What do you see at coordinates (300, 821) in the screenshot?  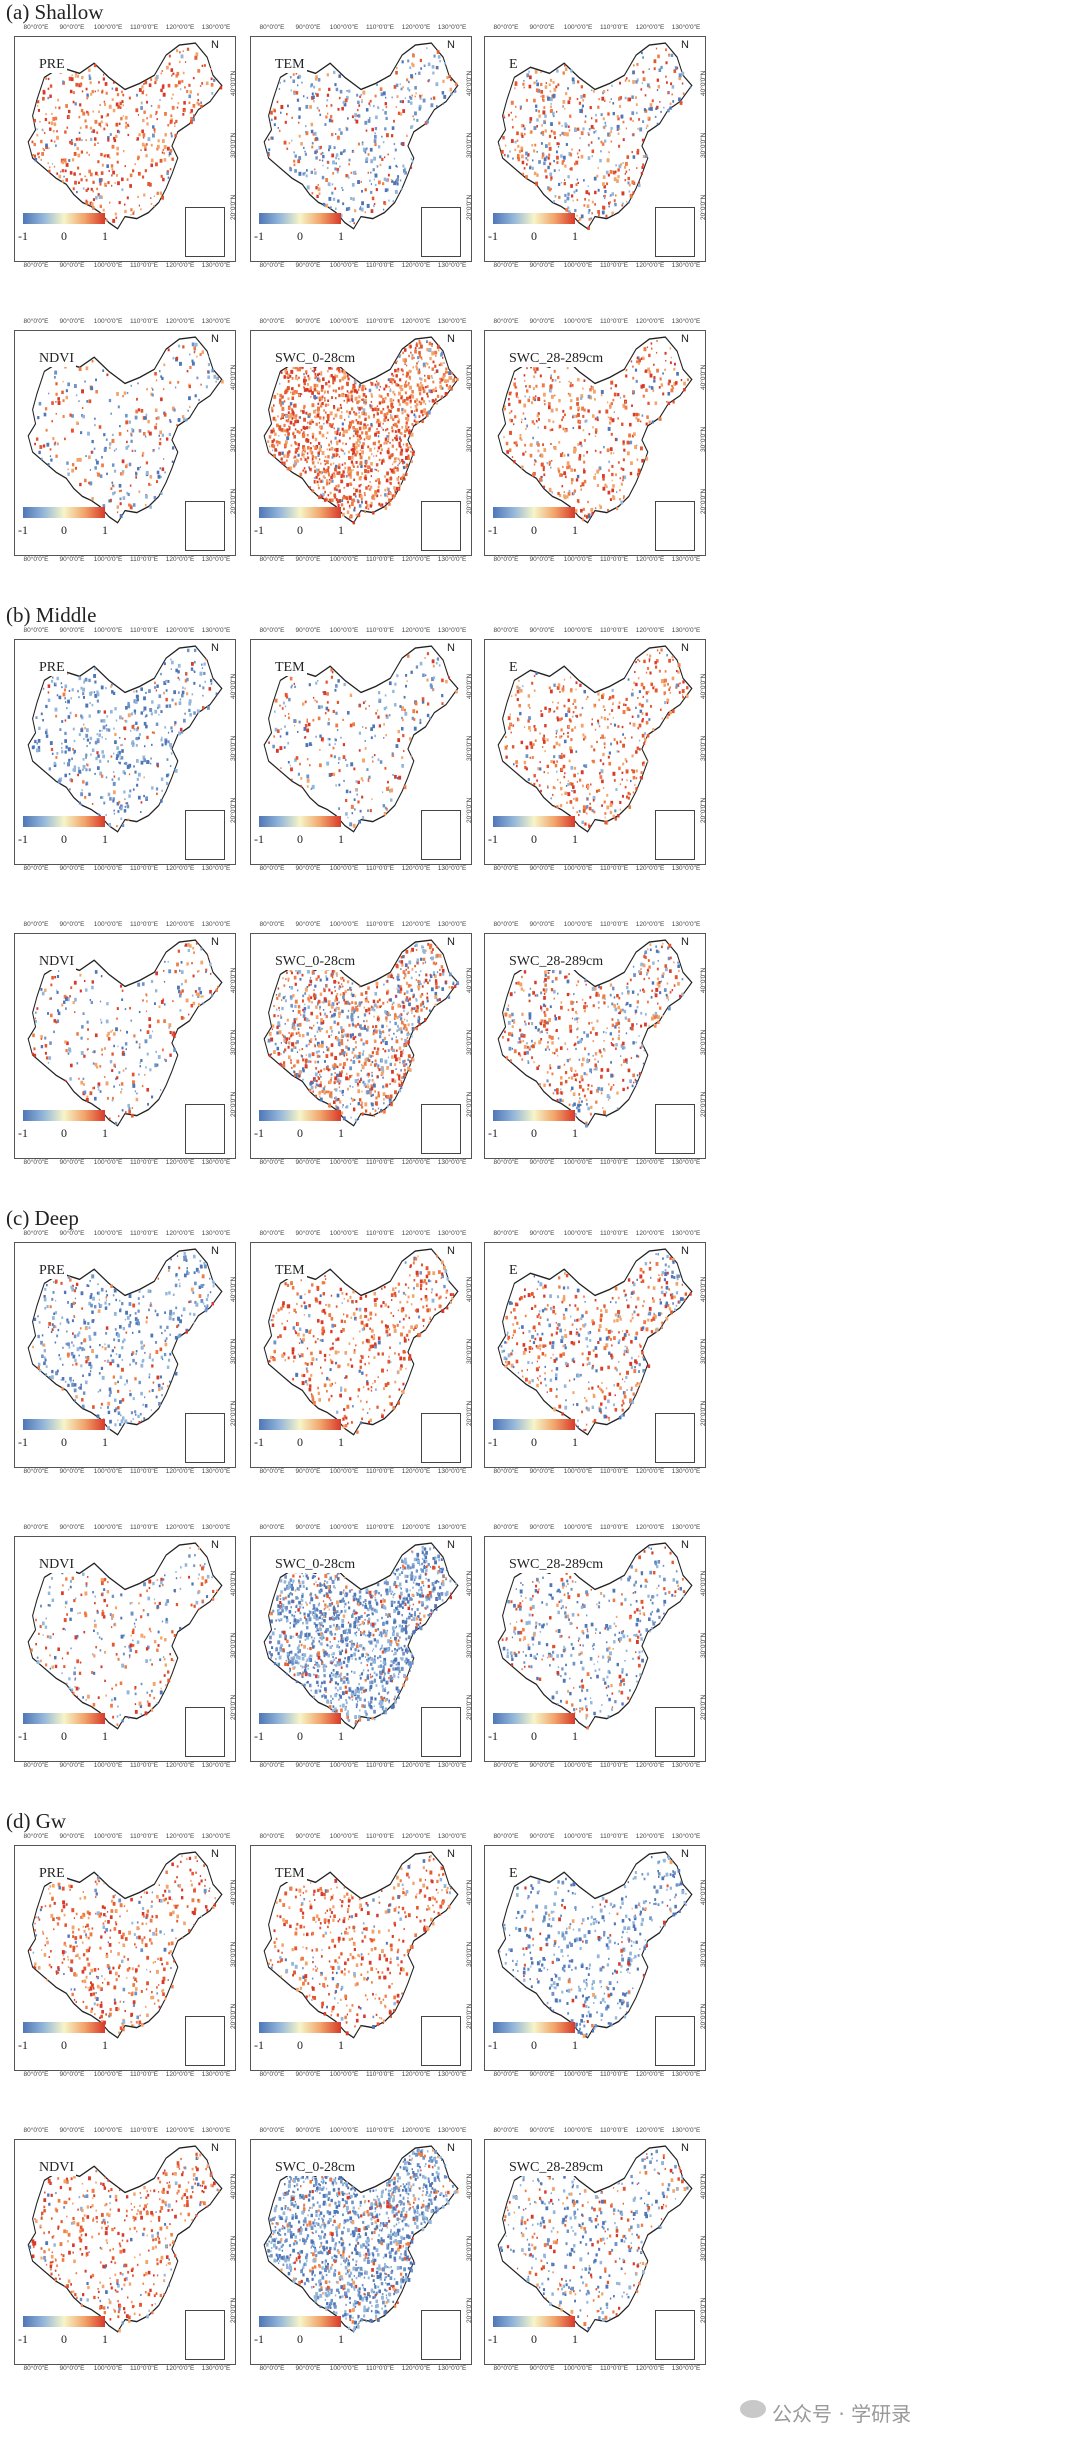 I see `colorbar` at bounding box center [300, 821].